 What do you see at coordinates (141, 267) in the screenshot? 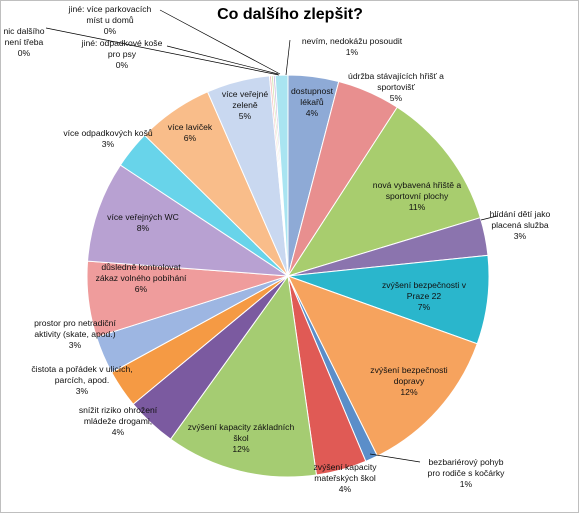
I see `slice-label-line: důsledně kontrolovat` at bounding box center [141, 267].